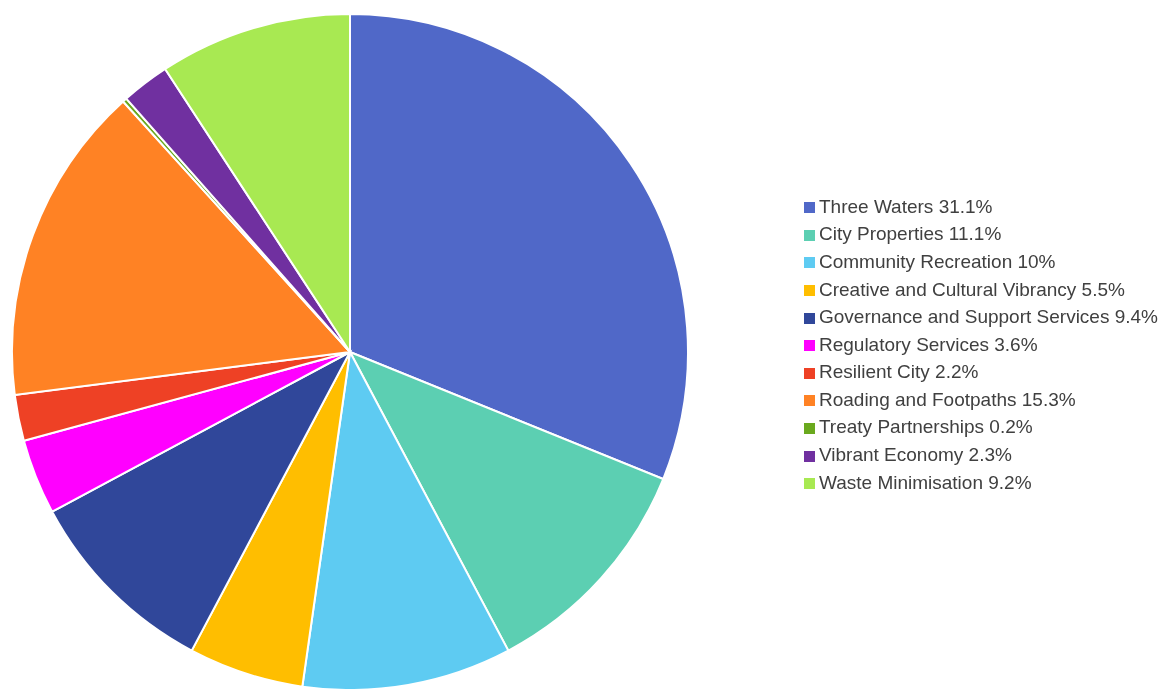  I want to click on legend-label: Regulatory Services 3.6%, so click(928, 344).